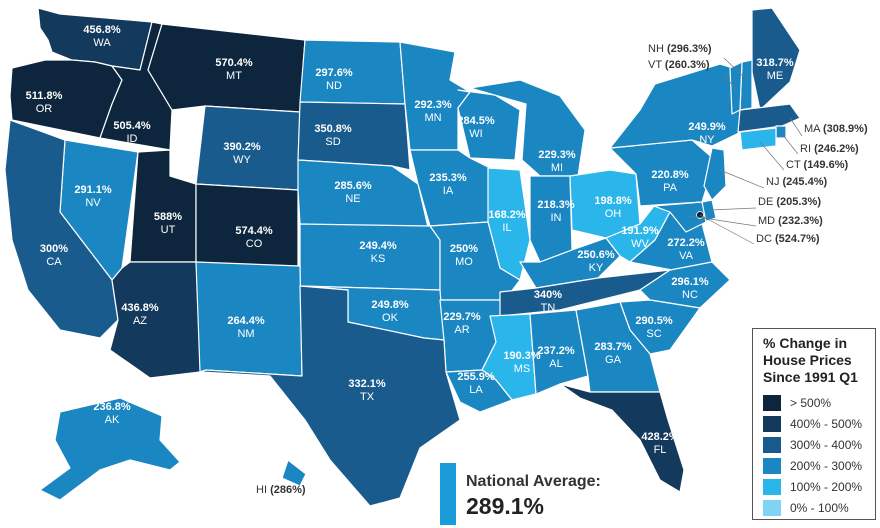 This screenshot has height=528, width=880. What do you see at coordinates (505, 506) in the screenshot?
I see `national-average-value: 289.1%` at bounding box center [505, 506].